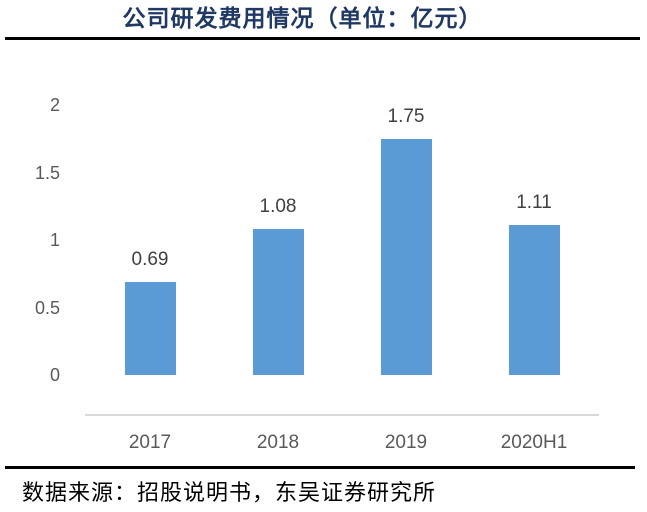 The height and width of the screenshot is (512, 647). What do you see at coordinates (320, 467) in the screenshot?
I see `bottom-rule` at bounding box center [320, 467].